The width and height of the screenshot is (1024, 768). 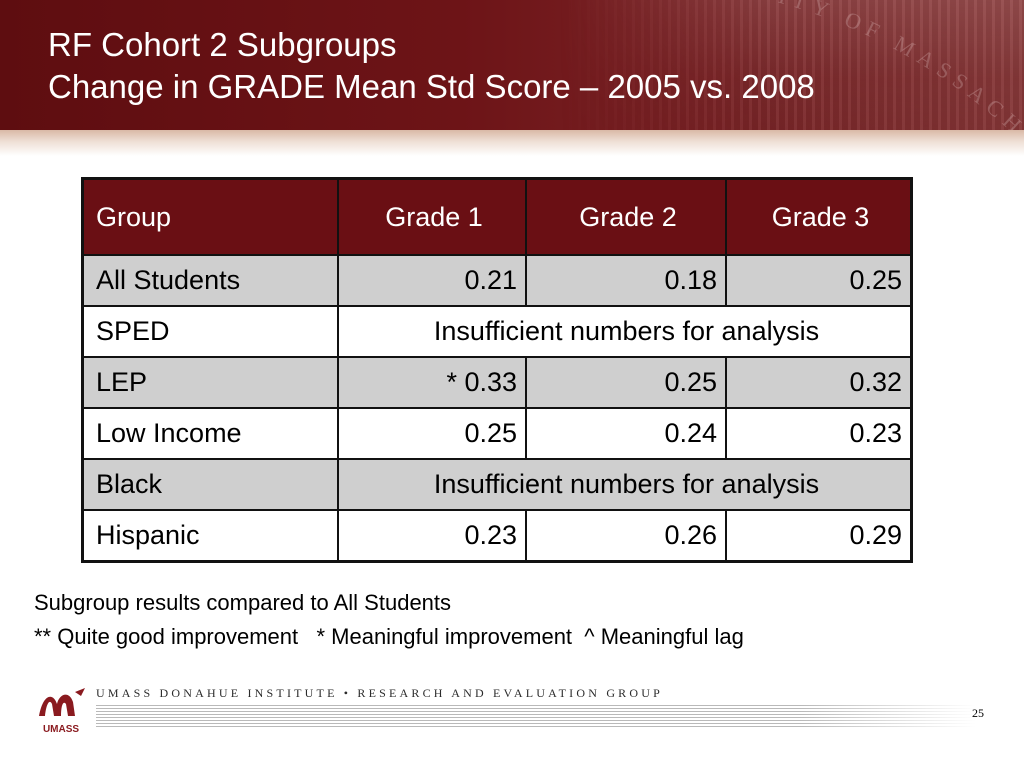 What do you see at coordinates (432, 433) in the screenshot?
I see `cell-grade-1: 0.25` at bounding box center [432, 433].